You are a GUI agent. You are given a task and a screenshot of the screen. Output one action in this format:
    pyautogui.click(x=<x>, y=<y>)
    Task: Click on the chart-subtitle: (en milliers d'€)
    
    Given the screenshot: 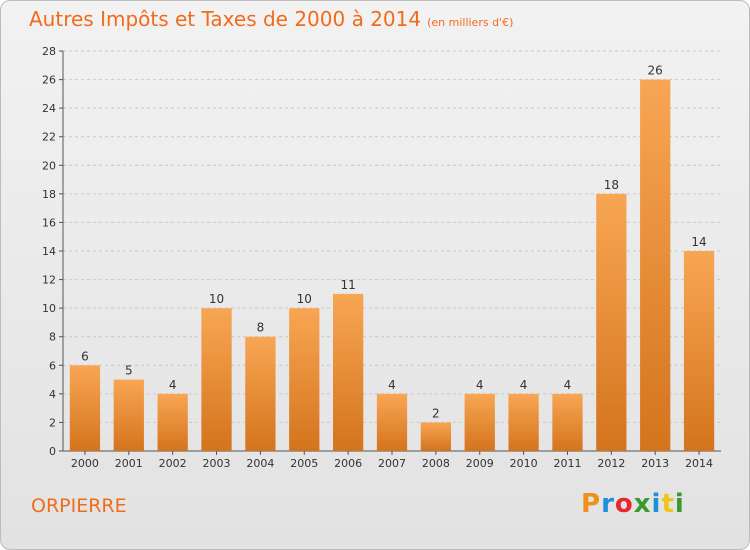 What is the action you would take?
    pyautogui.click(x=470, y=22)
    